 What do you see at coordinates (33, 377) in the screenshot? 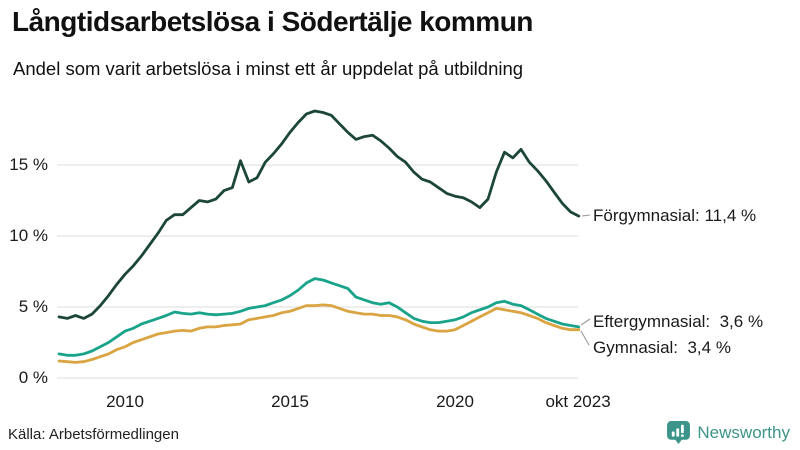
I see `y-axis-tick-label: 0 %` at bounding box center [33, 377].